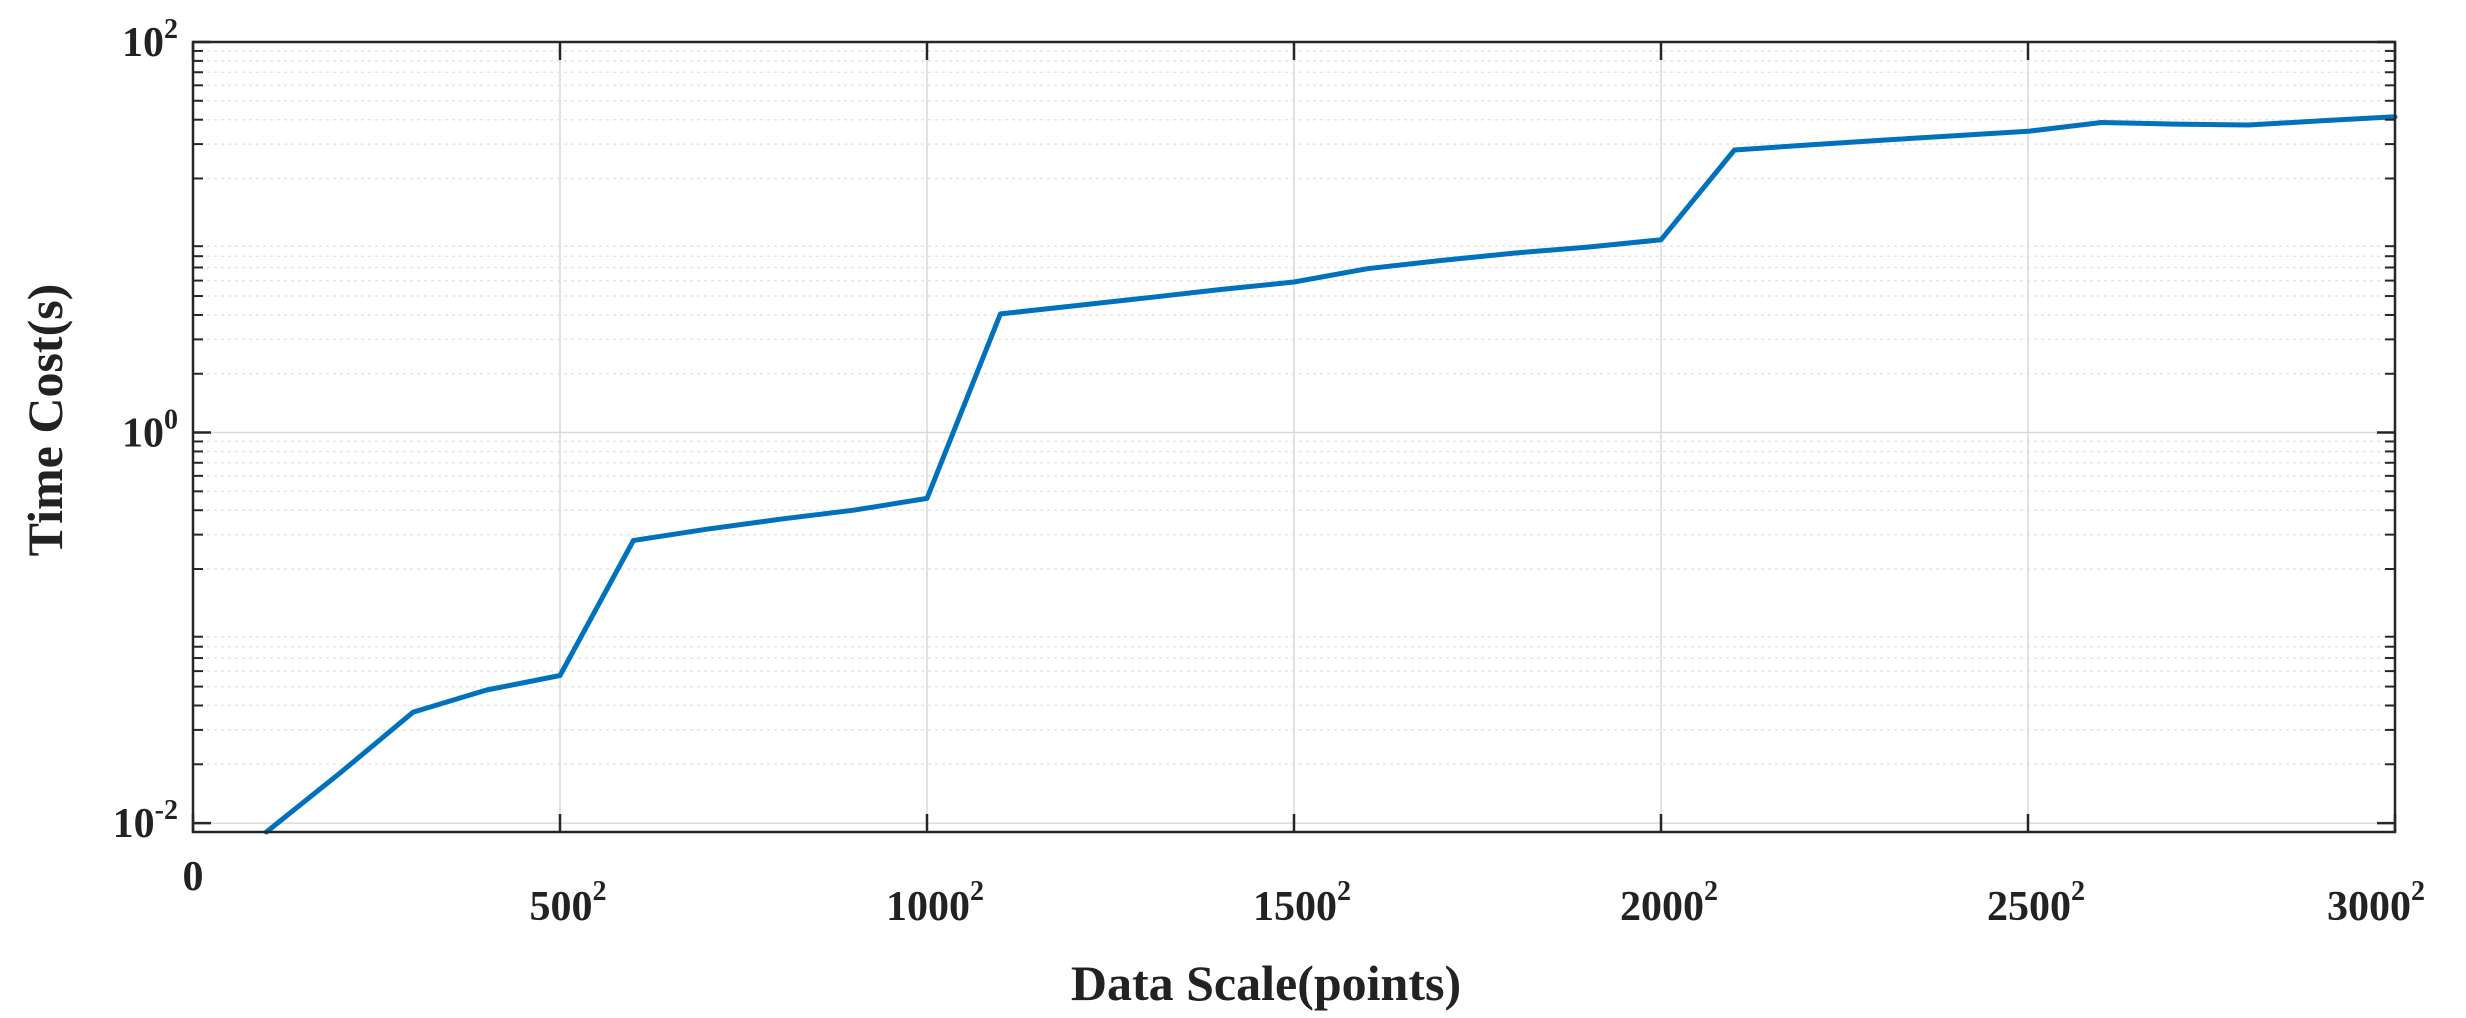 This screenshot has width=2466, height=1018. I want to click on y-tick-label: 10⁻², so click(145, 821).